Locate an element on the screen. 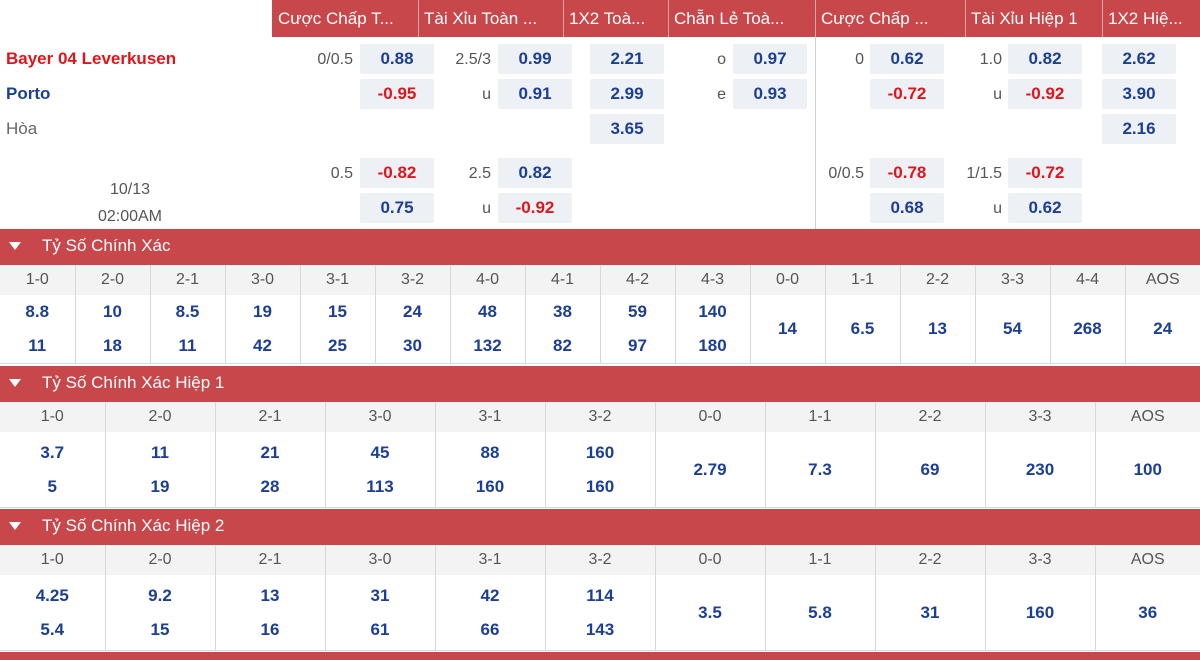  handicap-away-odds: -0.95 is located at coordinates (397, 94).